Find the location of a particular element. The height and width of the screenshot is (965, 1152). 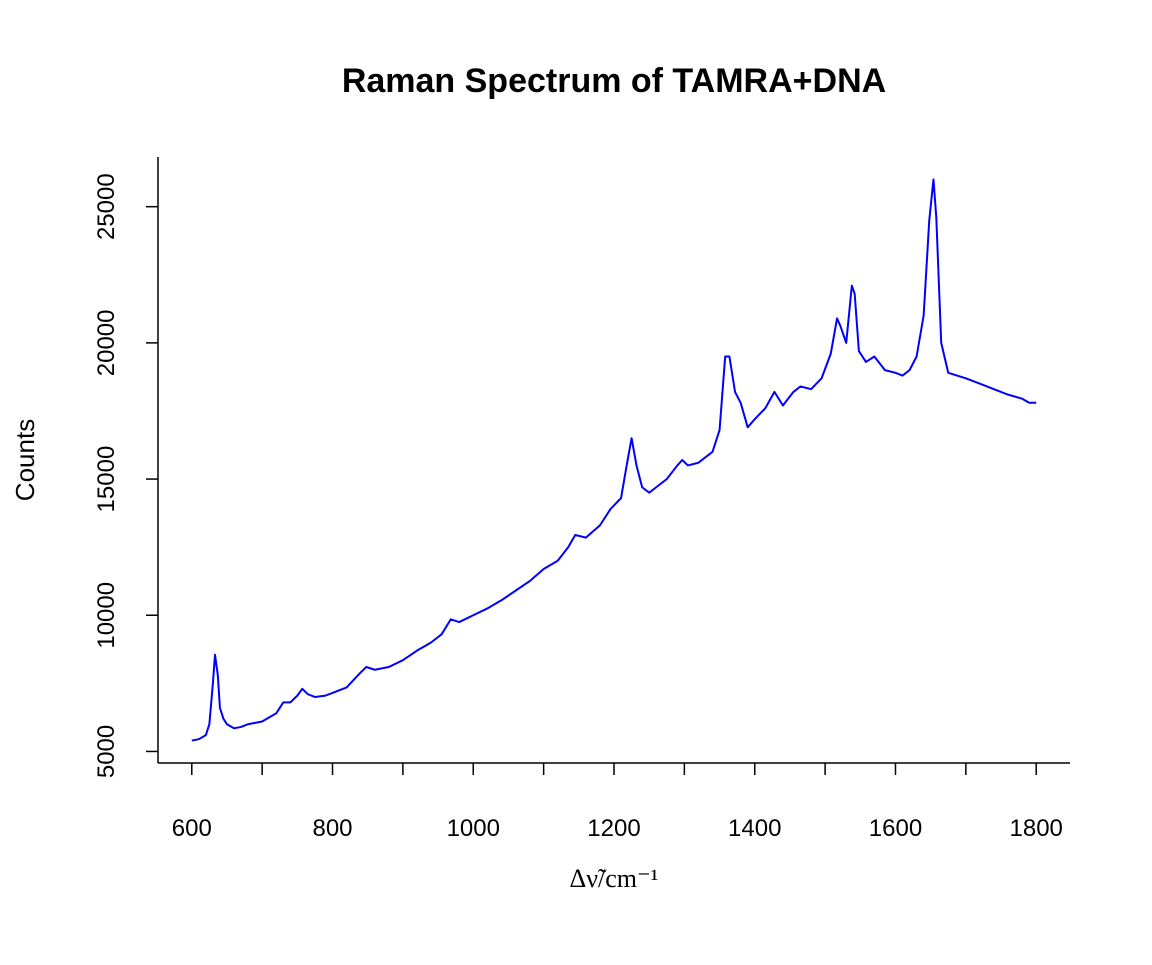

x-axis-label: Δν̃/cm⁻¹ is located at coordinates (614, 878).